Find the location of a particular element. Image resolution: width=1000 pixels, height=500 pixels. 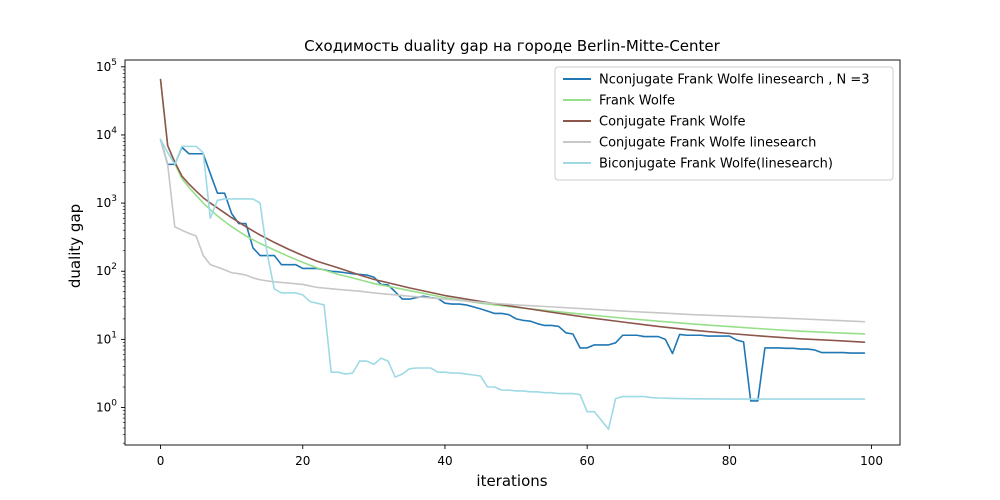

x-tick-label: 20 is located at coordinates (302, 461).